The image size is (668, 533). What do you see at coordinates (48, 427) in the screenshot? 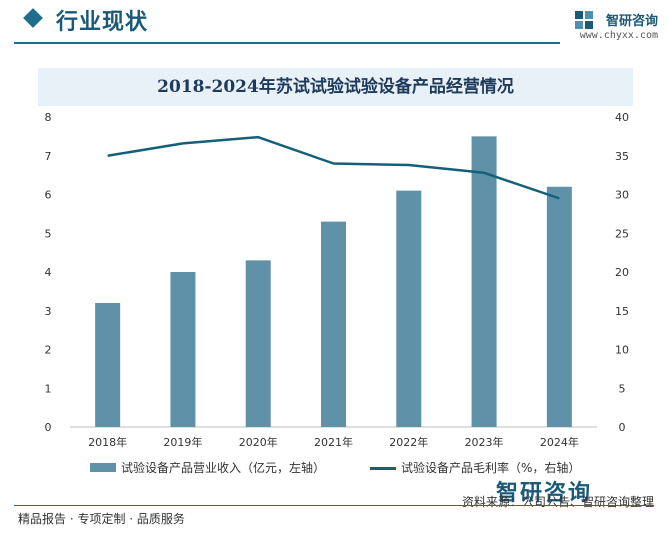
I see `y-left-tick-label: 0` at bounding box center [48, 427].